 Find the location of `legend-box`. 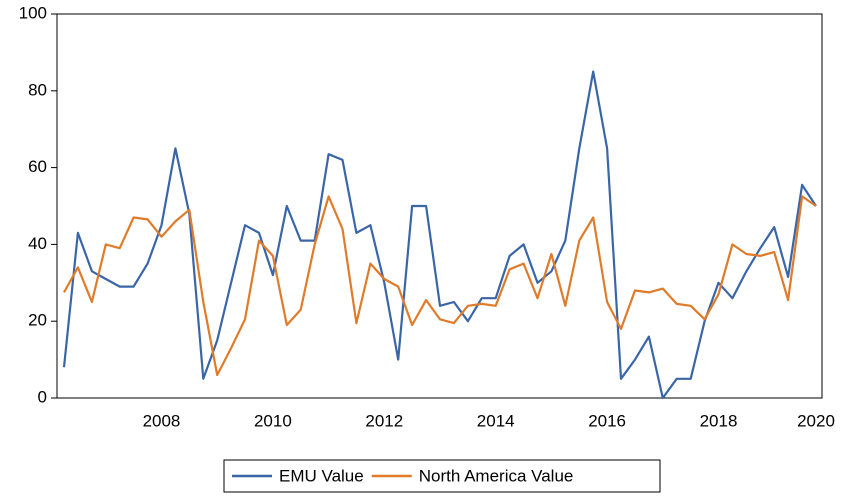

legend-box is located at coordinates (442, 476).